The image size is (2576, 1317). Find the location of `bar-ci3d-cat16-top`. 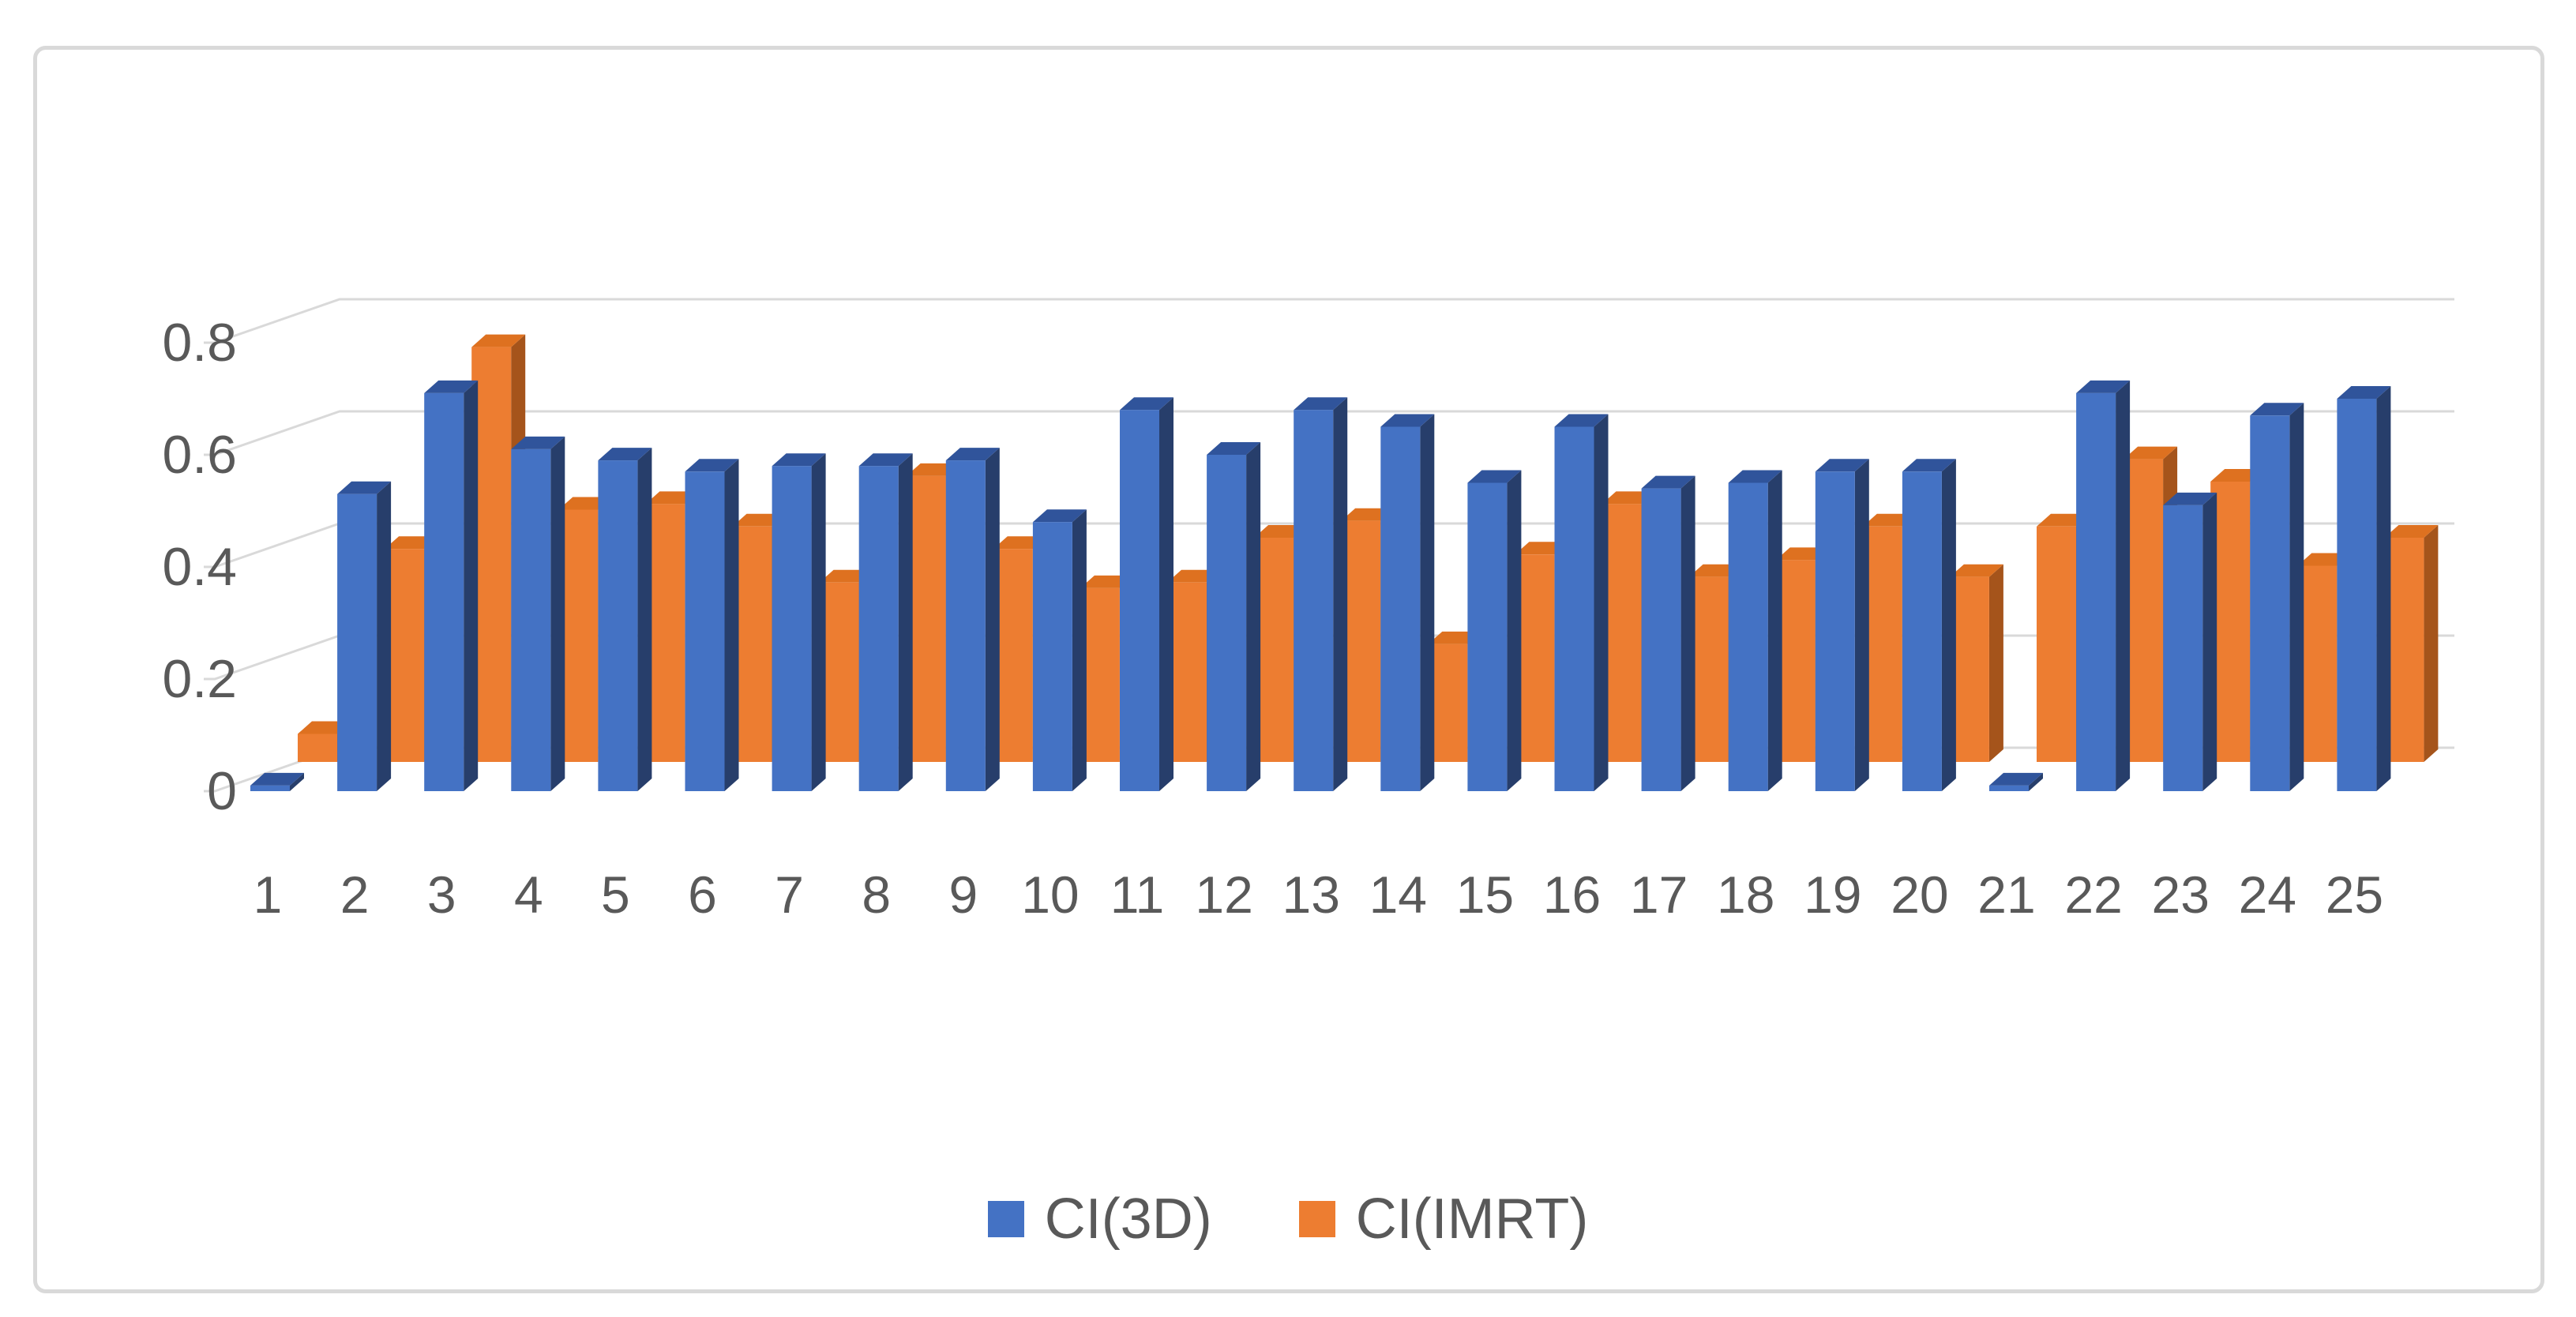

bar-ci3d-cat16-top is located at coordinates (1581, 420).